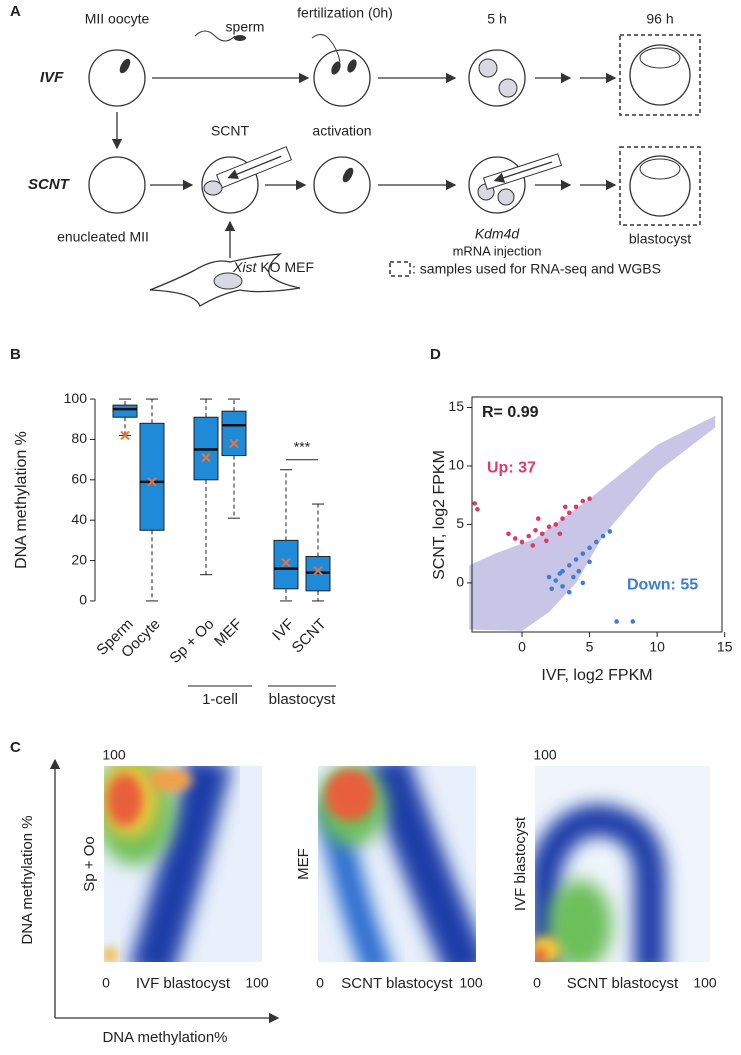 This screenshot has height=1055, width=741. I want to click on legend-text: : samples used for RNA-seq and WGBS, so click(536, 269).